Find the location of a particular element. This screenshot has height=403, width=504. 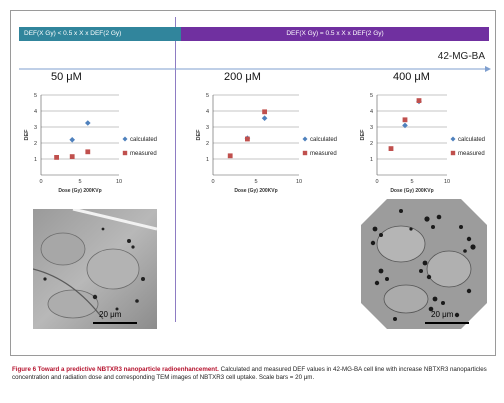

chart-1-title: 50 μM is located at coordinates (66, 77).